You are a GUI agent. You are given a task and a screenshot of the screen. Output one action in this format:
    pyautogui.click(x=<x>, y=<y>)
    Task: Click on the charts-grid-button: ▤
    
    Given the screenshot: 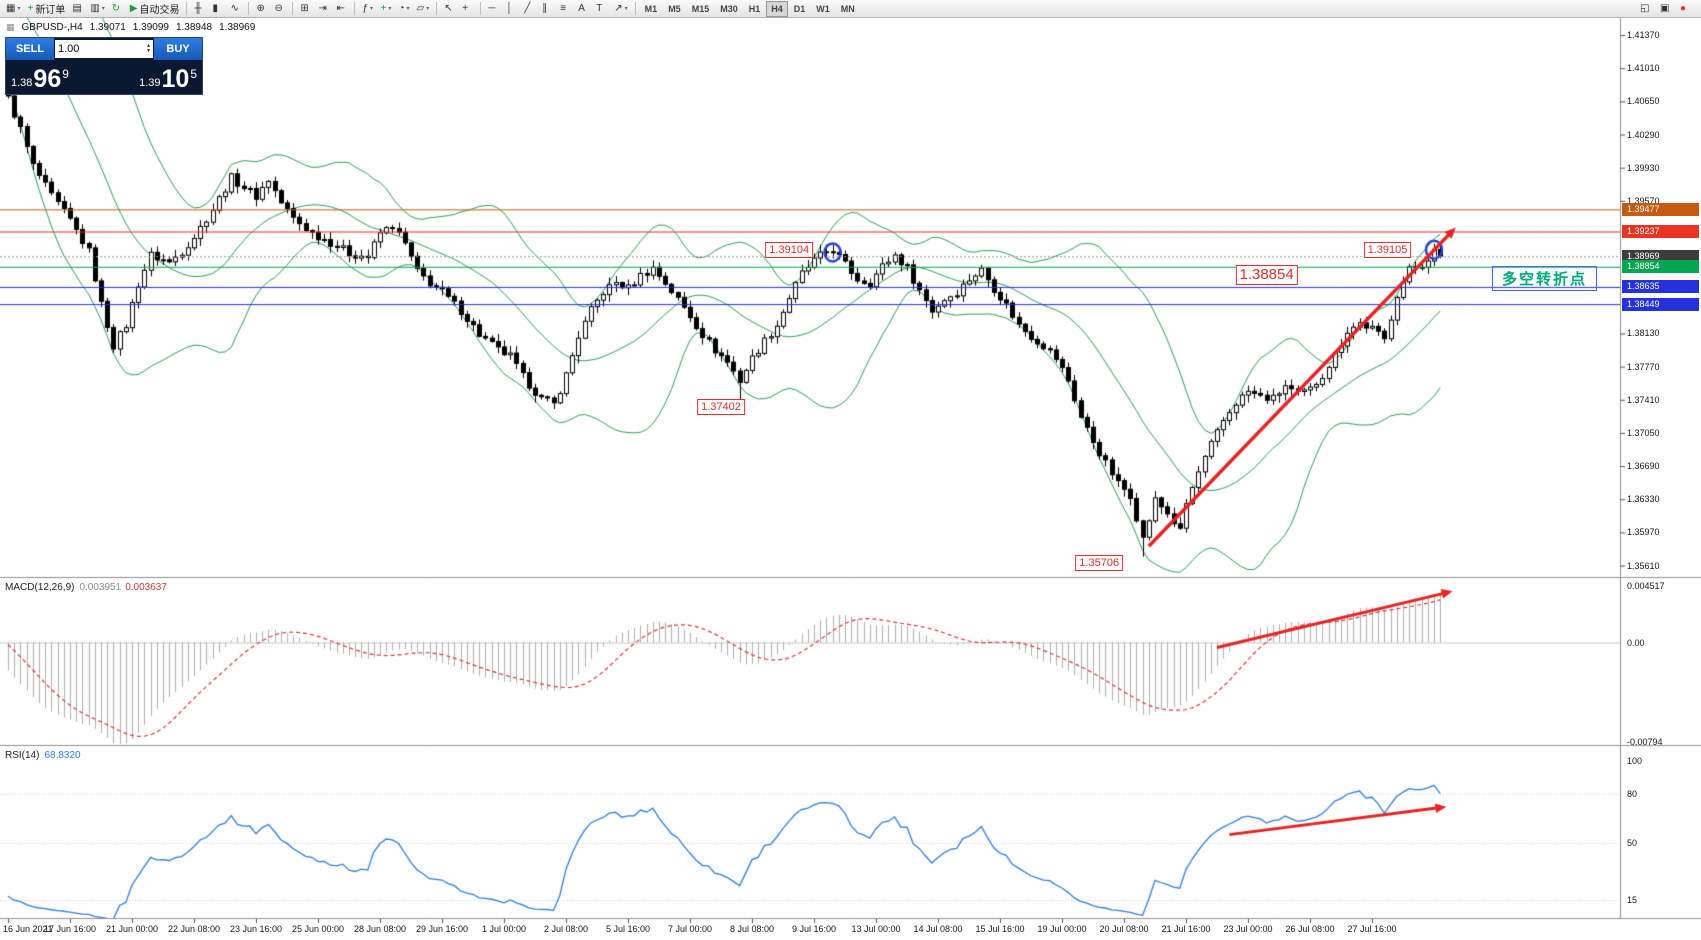 What is the action you would take?
    pyautogui.click(x=77, y=9)
    